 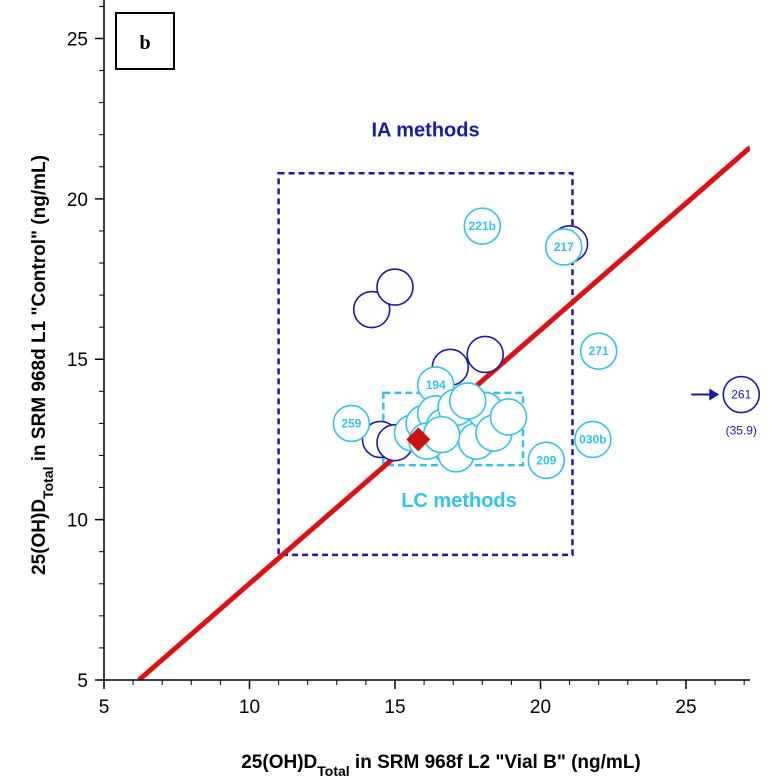 I want to click on lc-point-label: 194, so click(x=436, y=385).